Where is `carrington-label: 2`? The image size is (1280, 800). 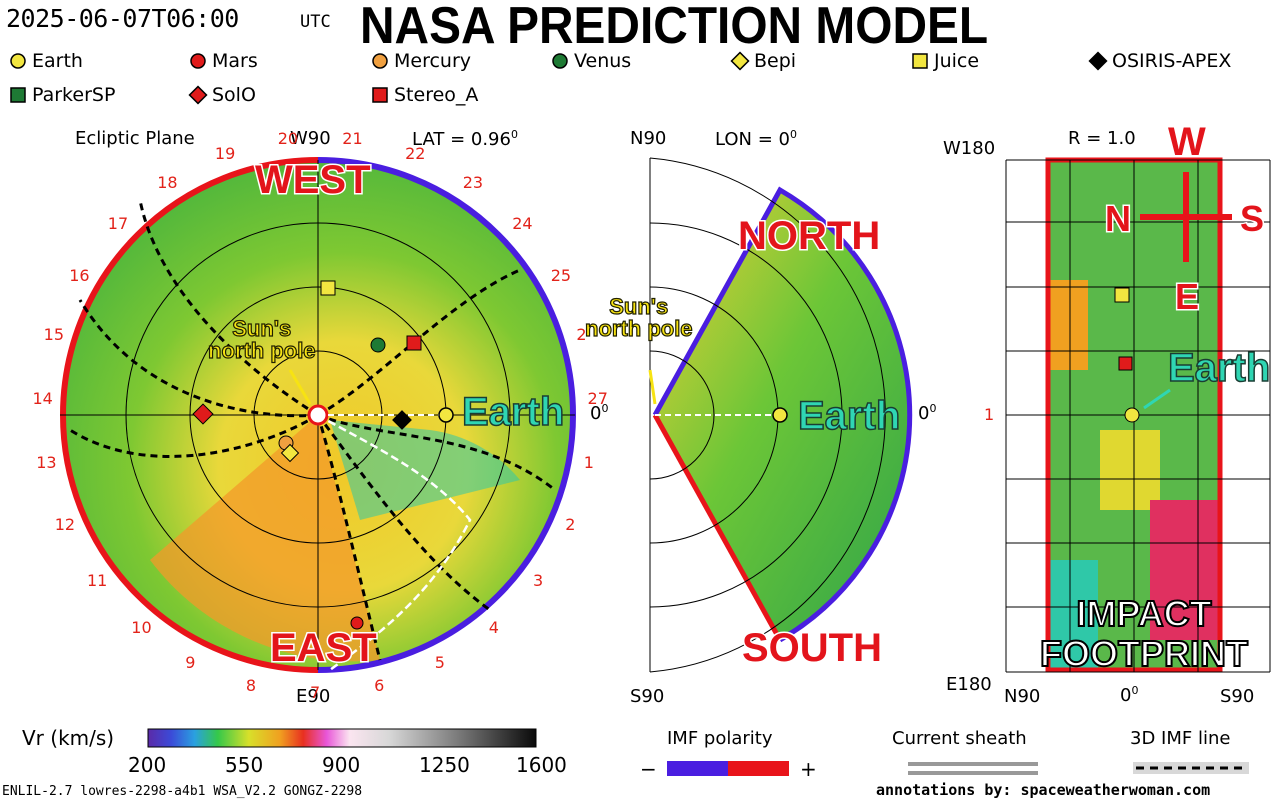 carrington-label: 2 is located at coordinates (581, 335).